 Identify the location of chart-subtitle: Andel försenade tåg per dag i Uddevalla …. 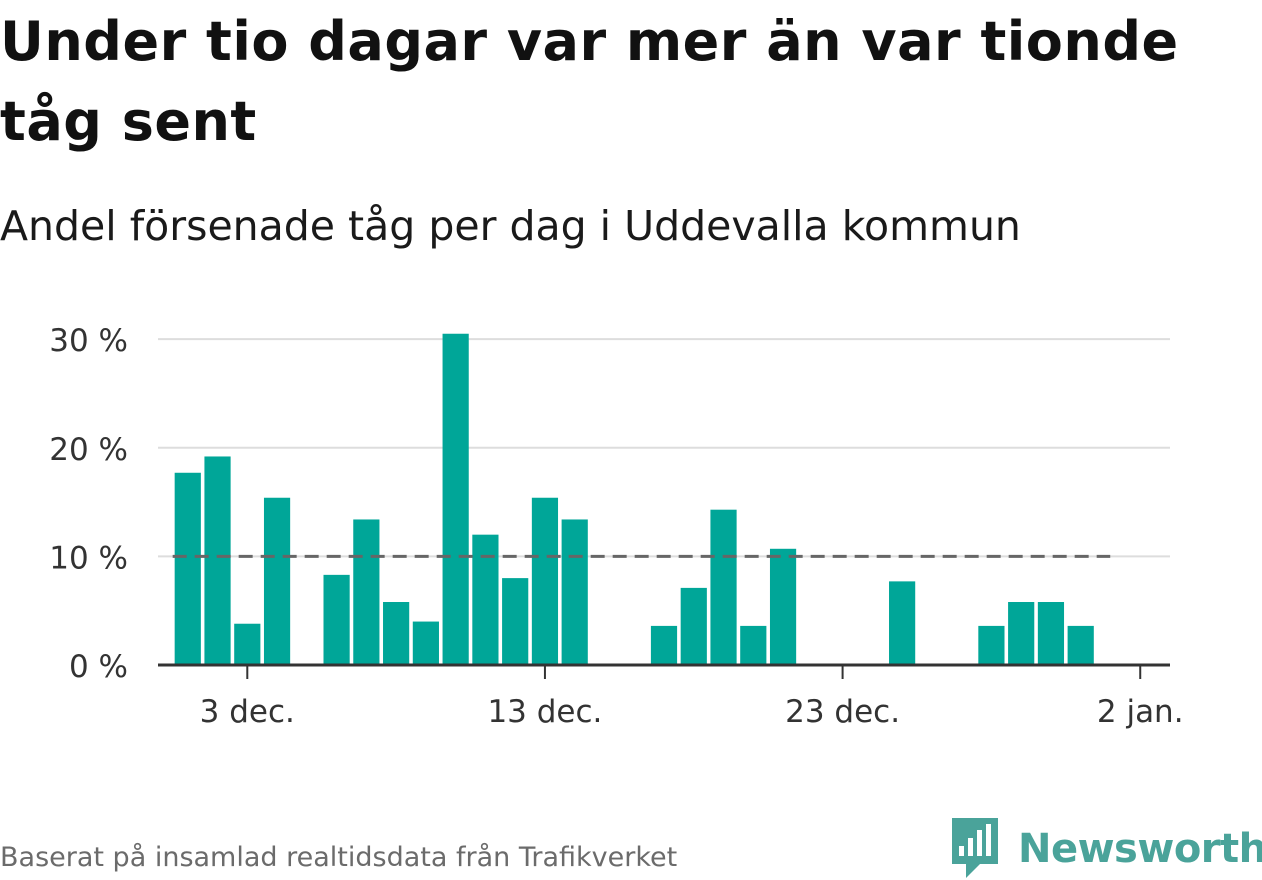
(510, 226).